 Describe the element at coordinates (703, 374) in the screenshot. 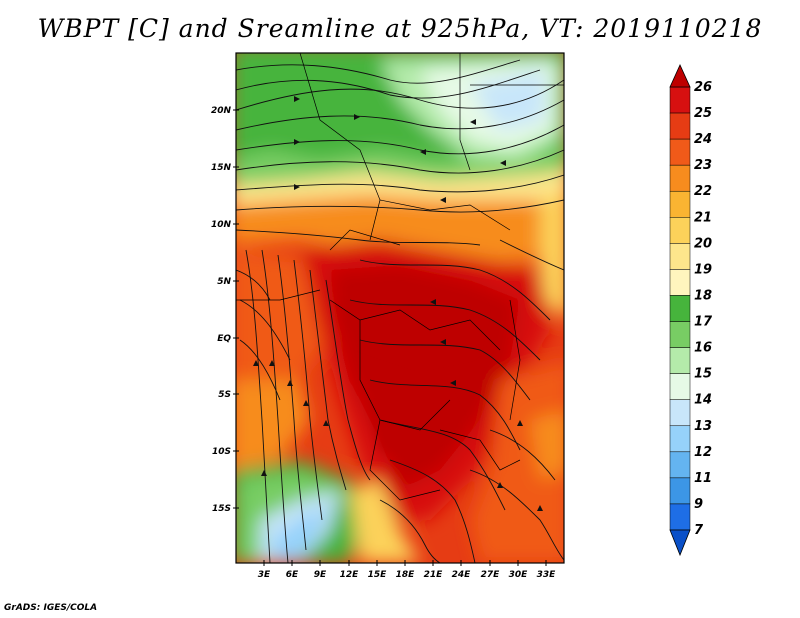

I see `colorbar-label: 15` at that location.